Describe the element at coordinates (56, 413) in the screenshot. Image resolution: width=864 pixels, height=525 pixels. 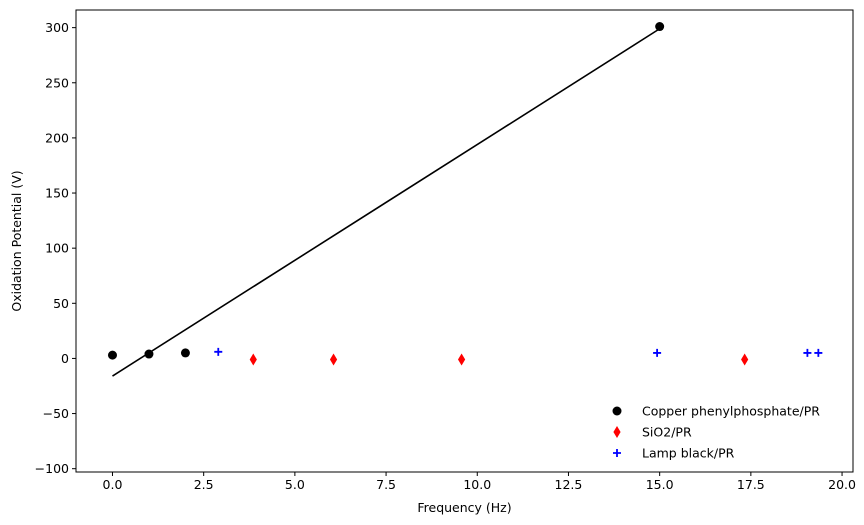
I see `y-tick-label: −50` at that location.